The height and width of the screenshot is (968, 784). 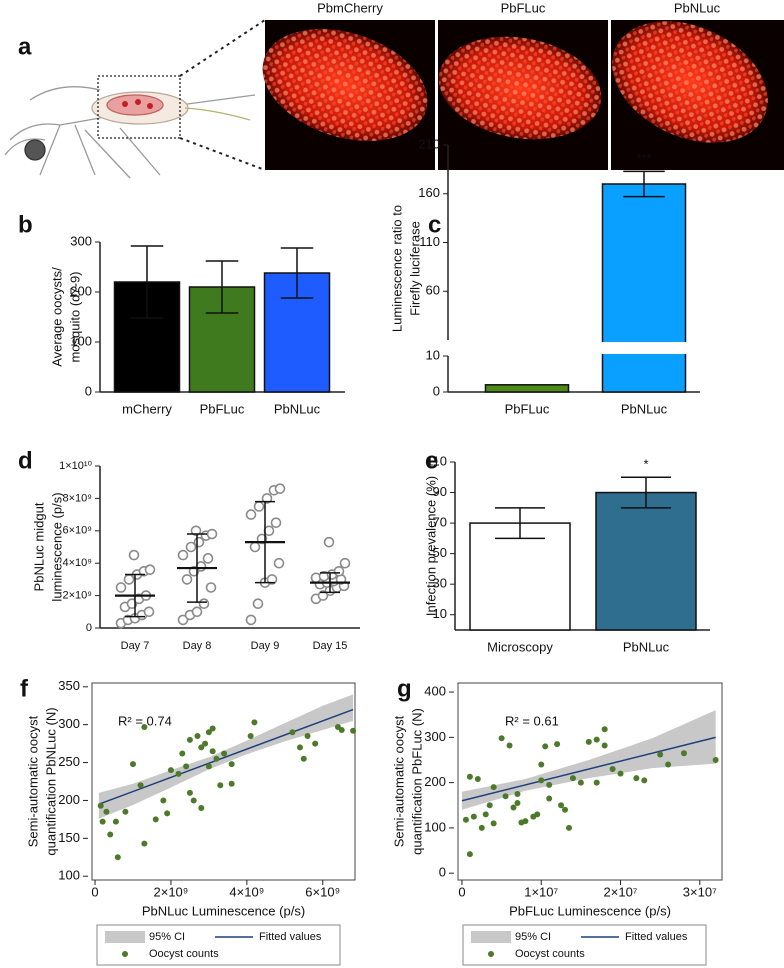 What do you see at coordinates (69, 837) in the screenshot?
I see `y-tick-label: 150` at bounding box center [69, 837].